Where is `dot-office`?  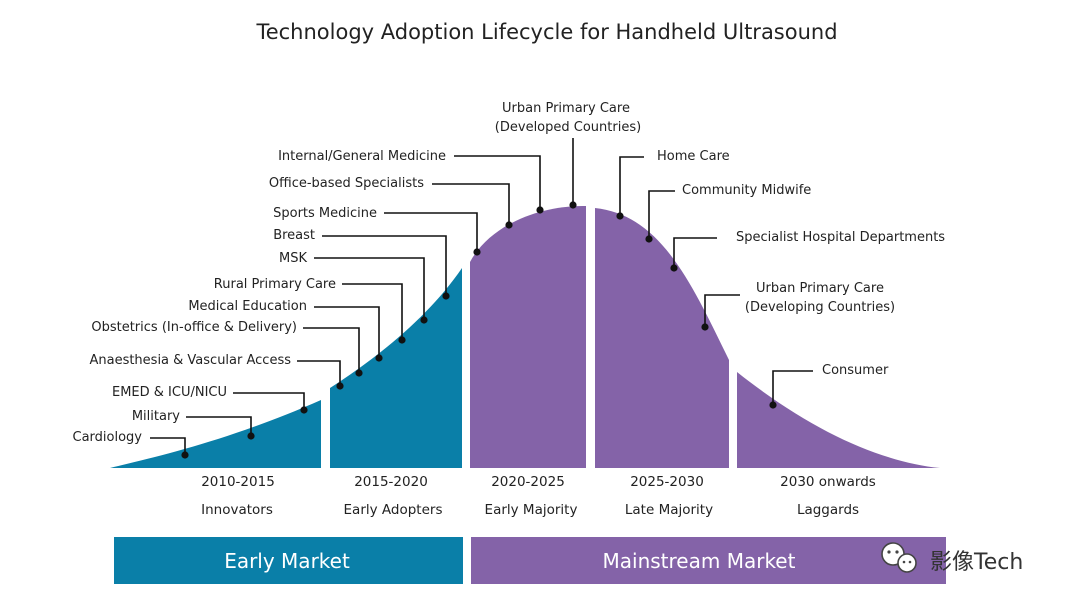 dot-office is located at coordinates (509, 225).